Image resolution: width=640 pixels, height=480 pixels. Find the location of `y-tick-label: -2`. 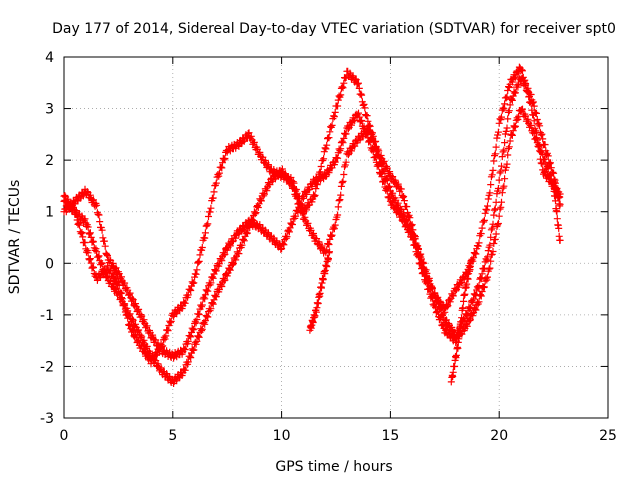

y-tick-label: -2 is located at coordinates (47, 367).